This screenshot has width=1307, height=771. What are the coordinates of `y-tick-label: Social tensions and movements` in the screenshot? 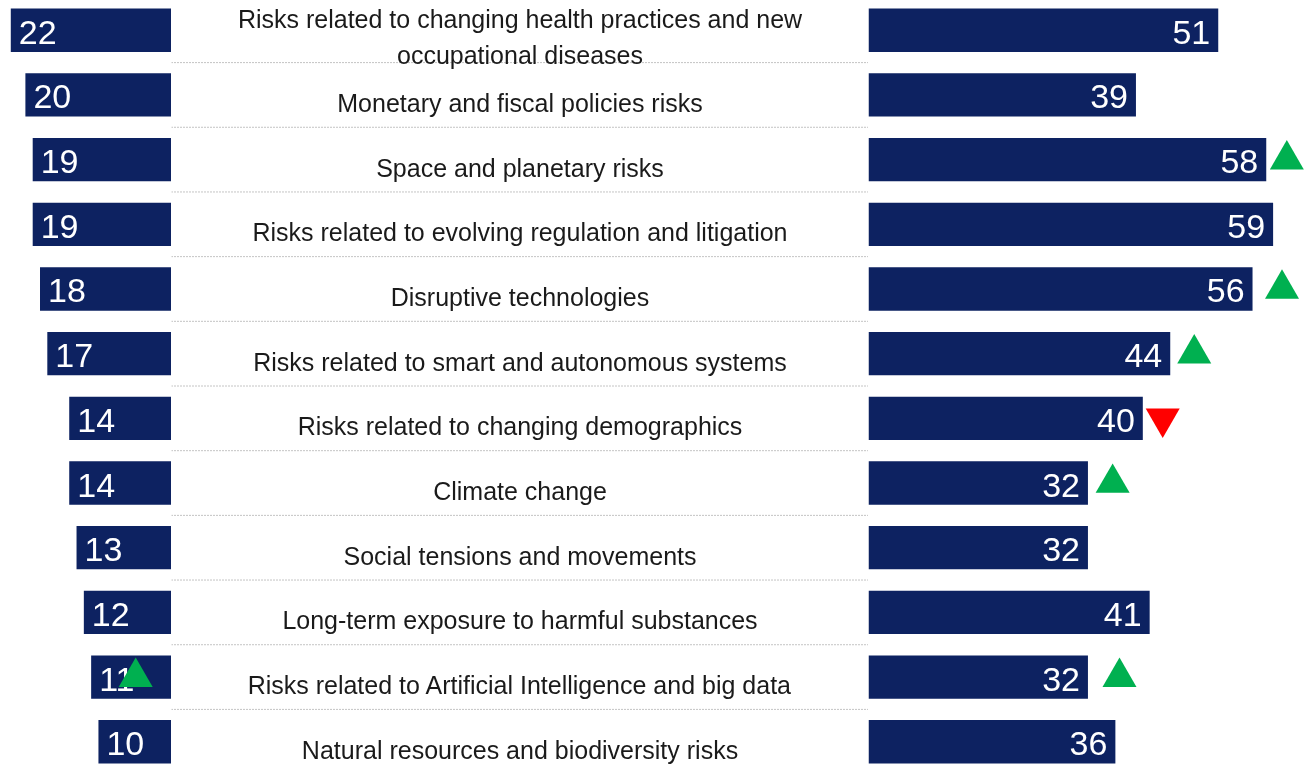 It's located at (520, 555).